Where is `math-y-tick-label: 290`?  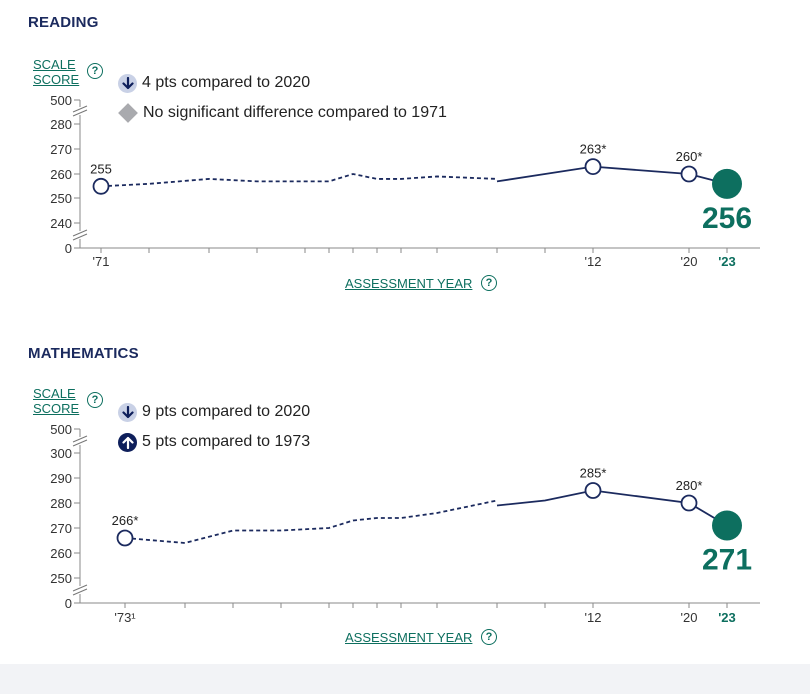
math-y-tick-label: 290 is located at coordinates (61, 478).